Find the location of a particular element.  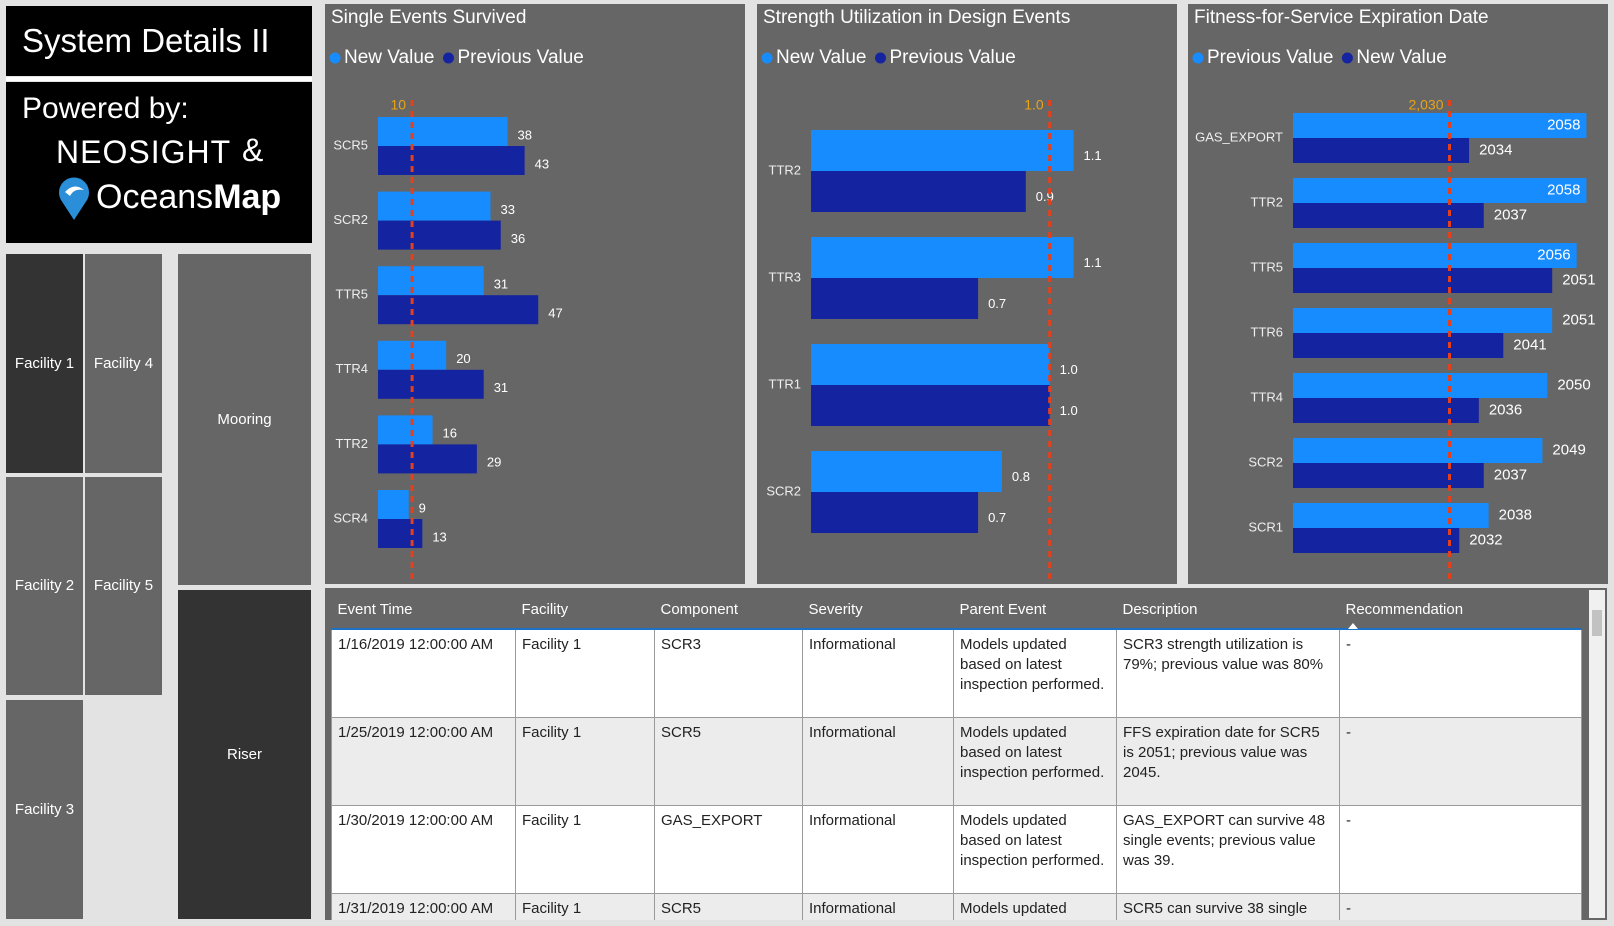

data-label: 2056 is located at coordinates (1553, 254).